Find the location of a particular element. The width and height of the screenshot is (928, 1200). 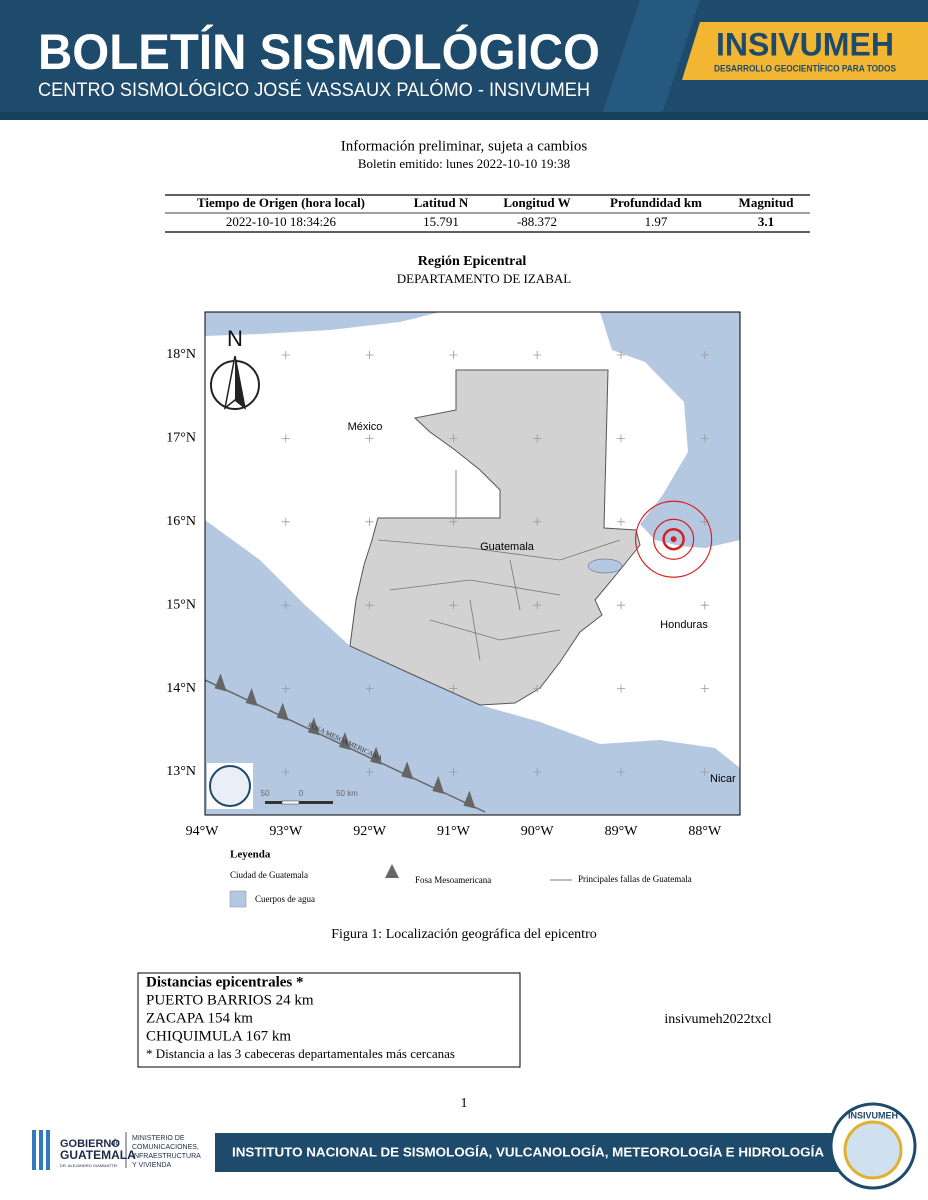

compass-north: N is located at coordinates (235, 338).